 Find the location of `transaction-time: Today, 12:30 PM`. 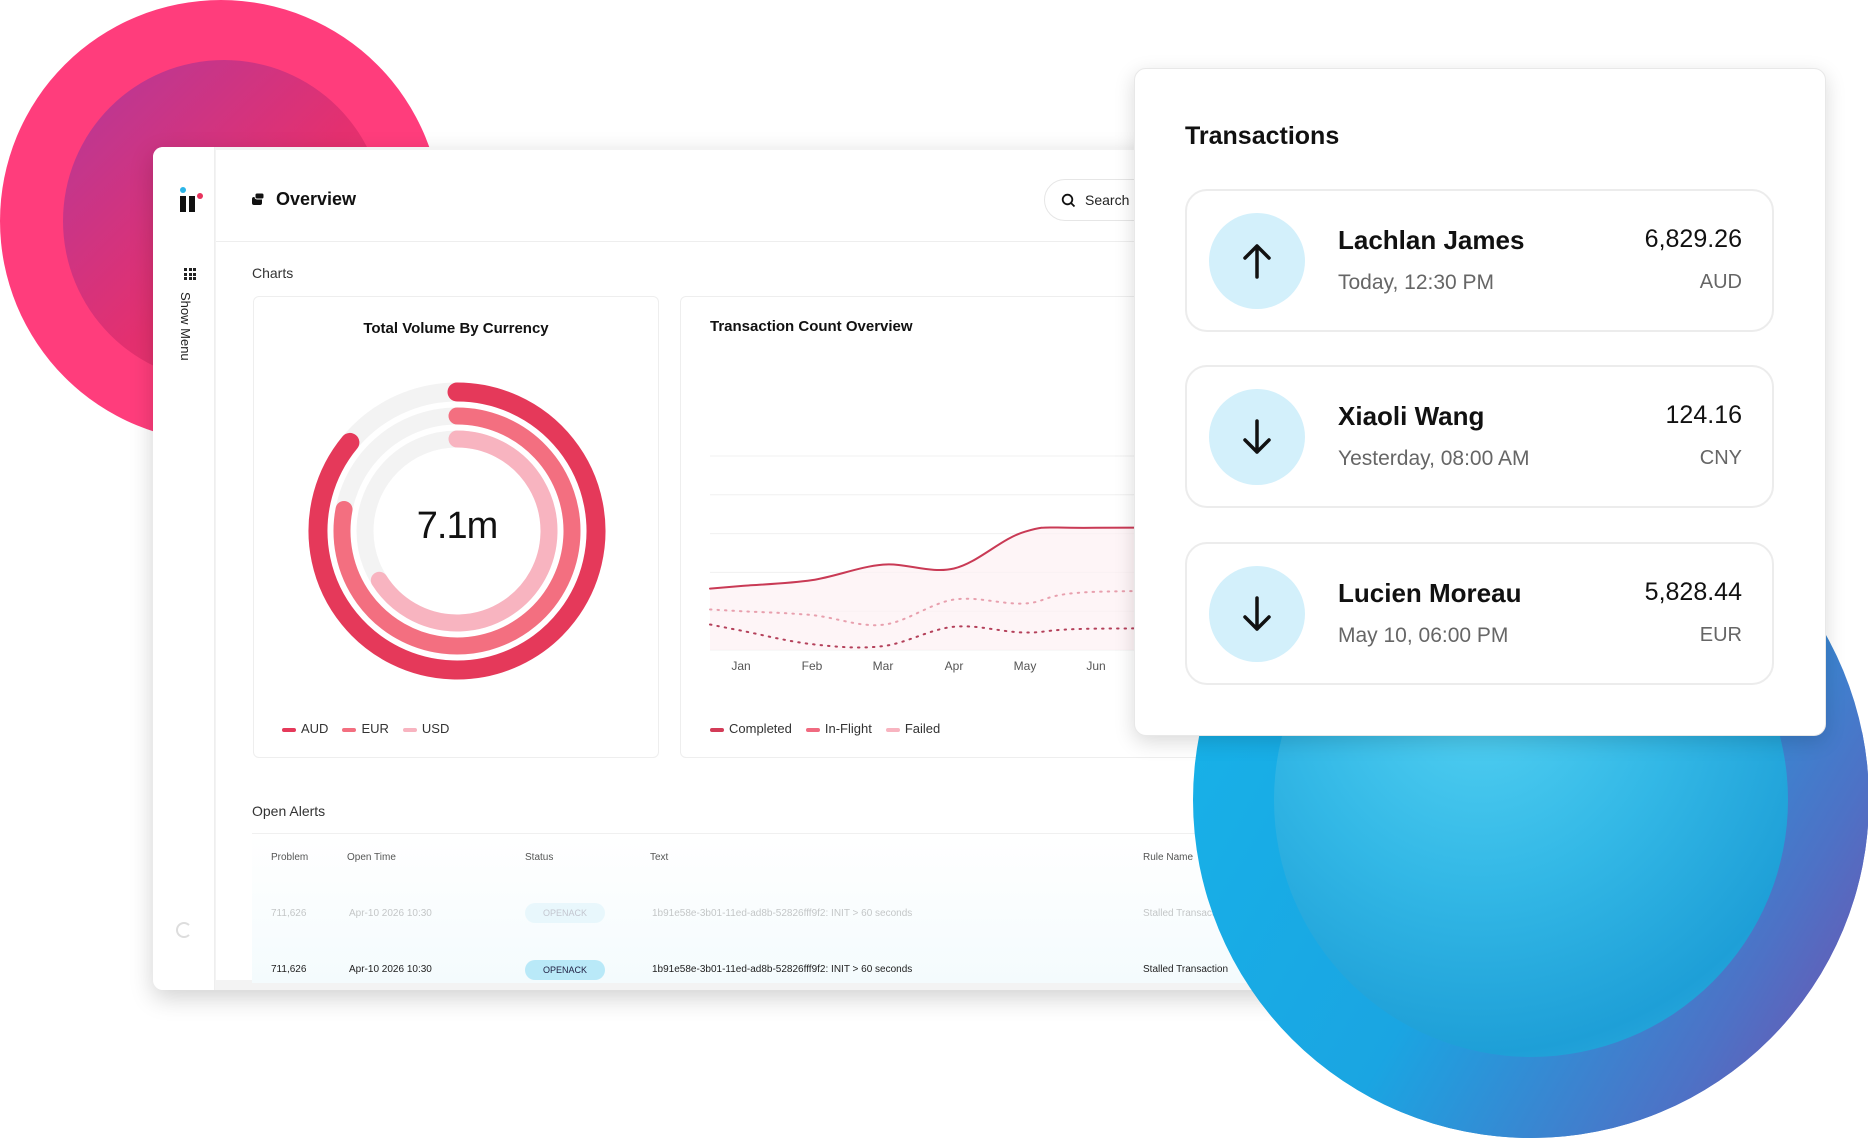

transaction-time: Today, 12:30 PM is located at coordinates (1416, 283).